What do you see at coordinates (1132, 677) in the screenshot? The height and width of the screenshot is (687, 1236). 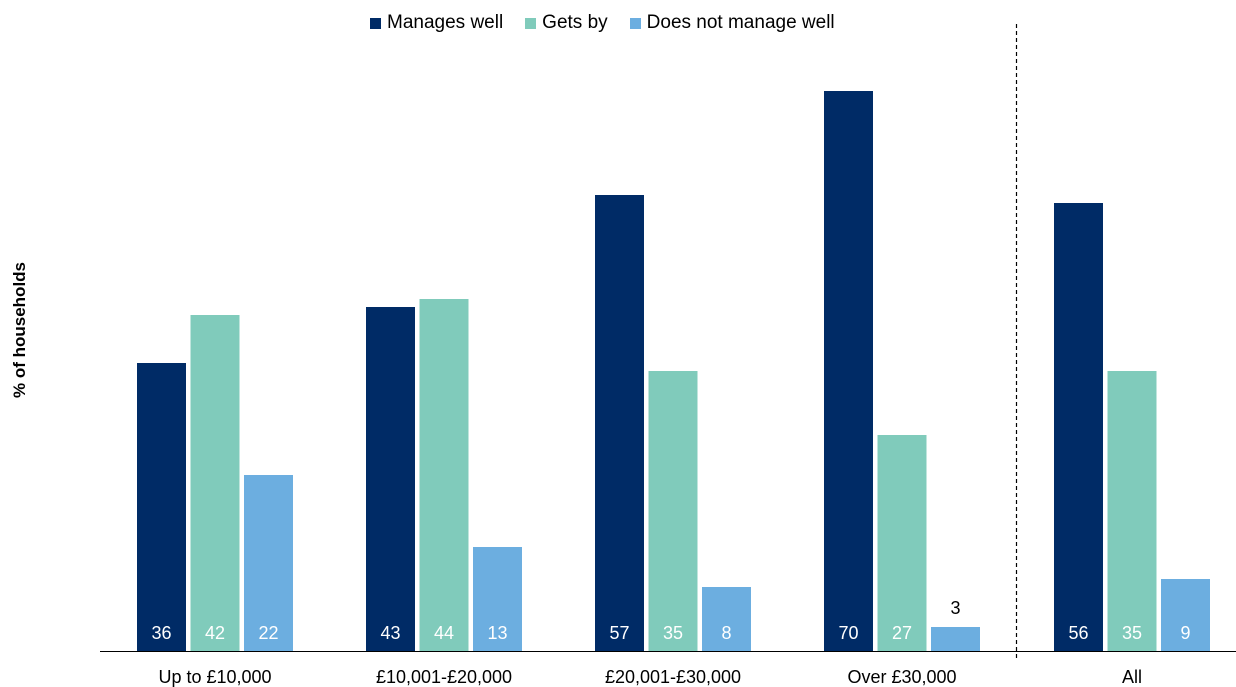 I see `x-tick-label-all: All` at bounding box center [1132, 677].